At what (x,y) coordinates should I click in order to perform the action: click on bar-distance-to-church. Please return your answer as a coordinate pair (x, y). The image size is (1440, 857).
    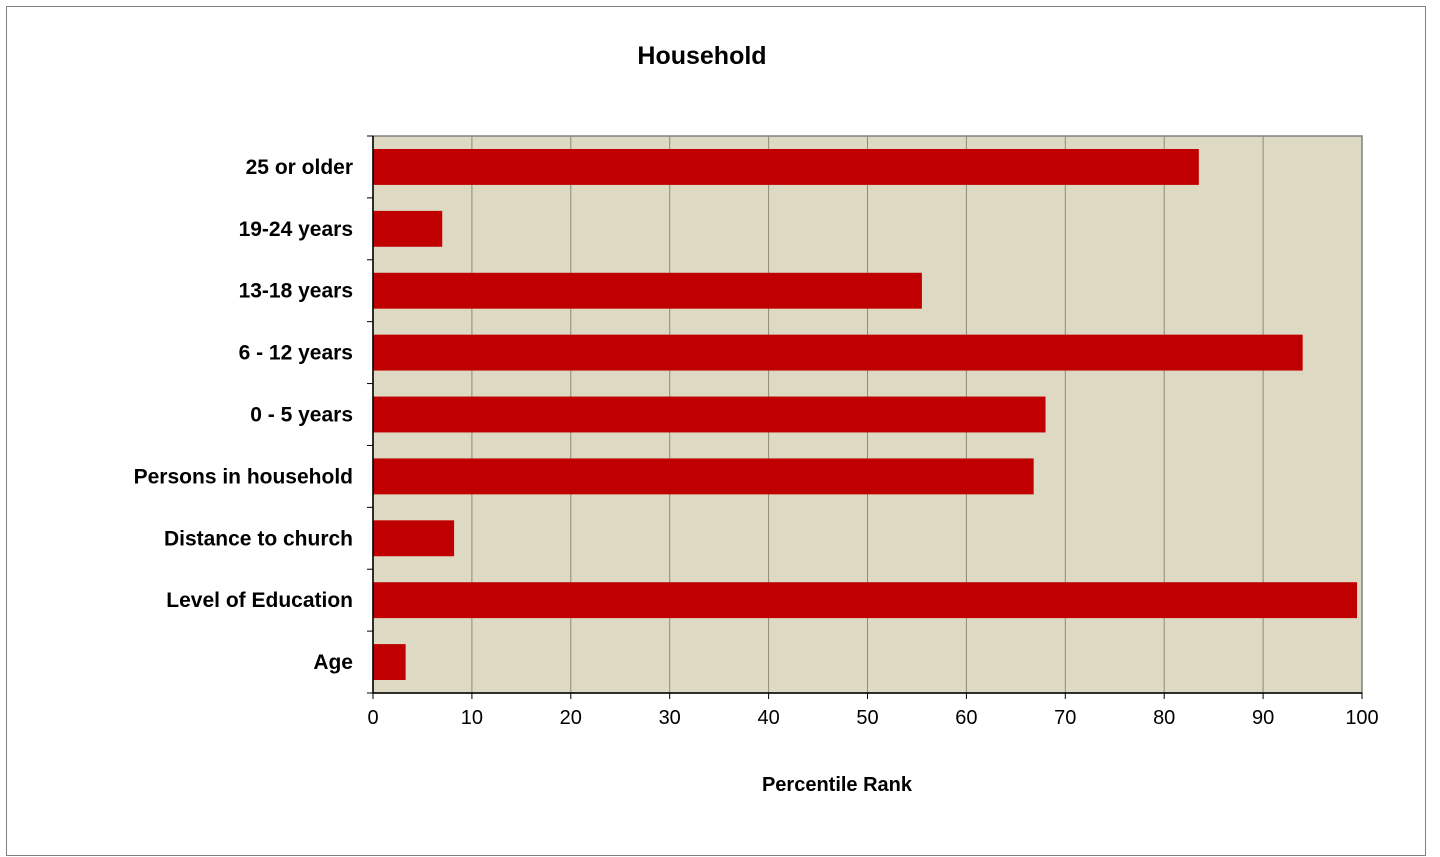
    Looking at the image, I should click on (414, 538).